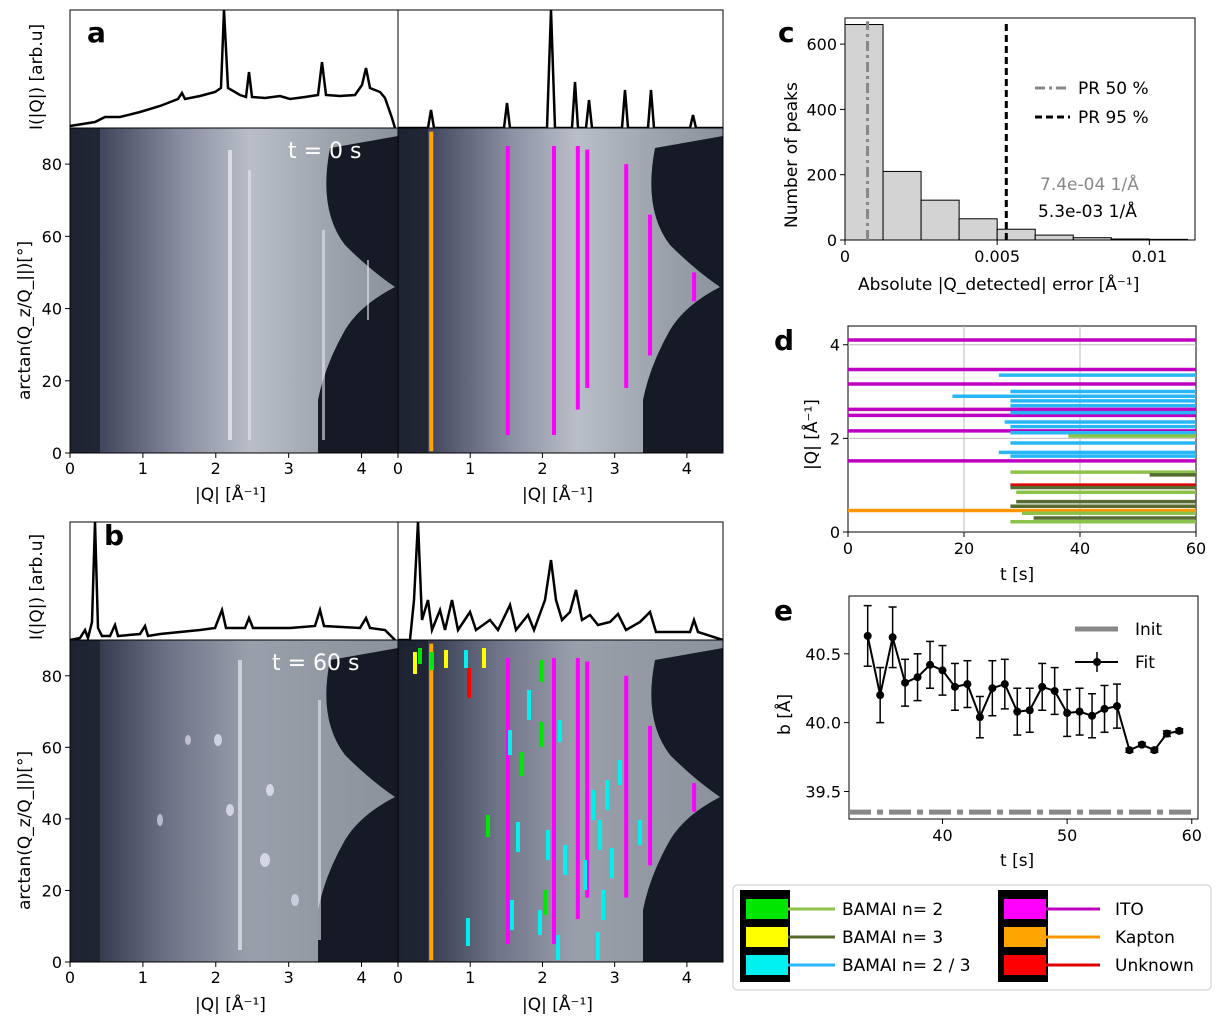 Image resolution: width=1217 pixels, height=1016 pixels. What do you see at coordinates (1150, 256) in the screenshot?
I see `x-tick-label: 0.01` at bounding box center [1150, 256].